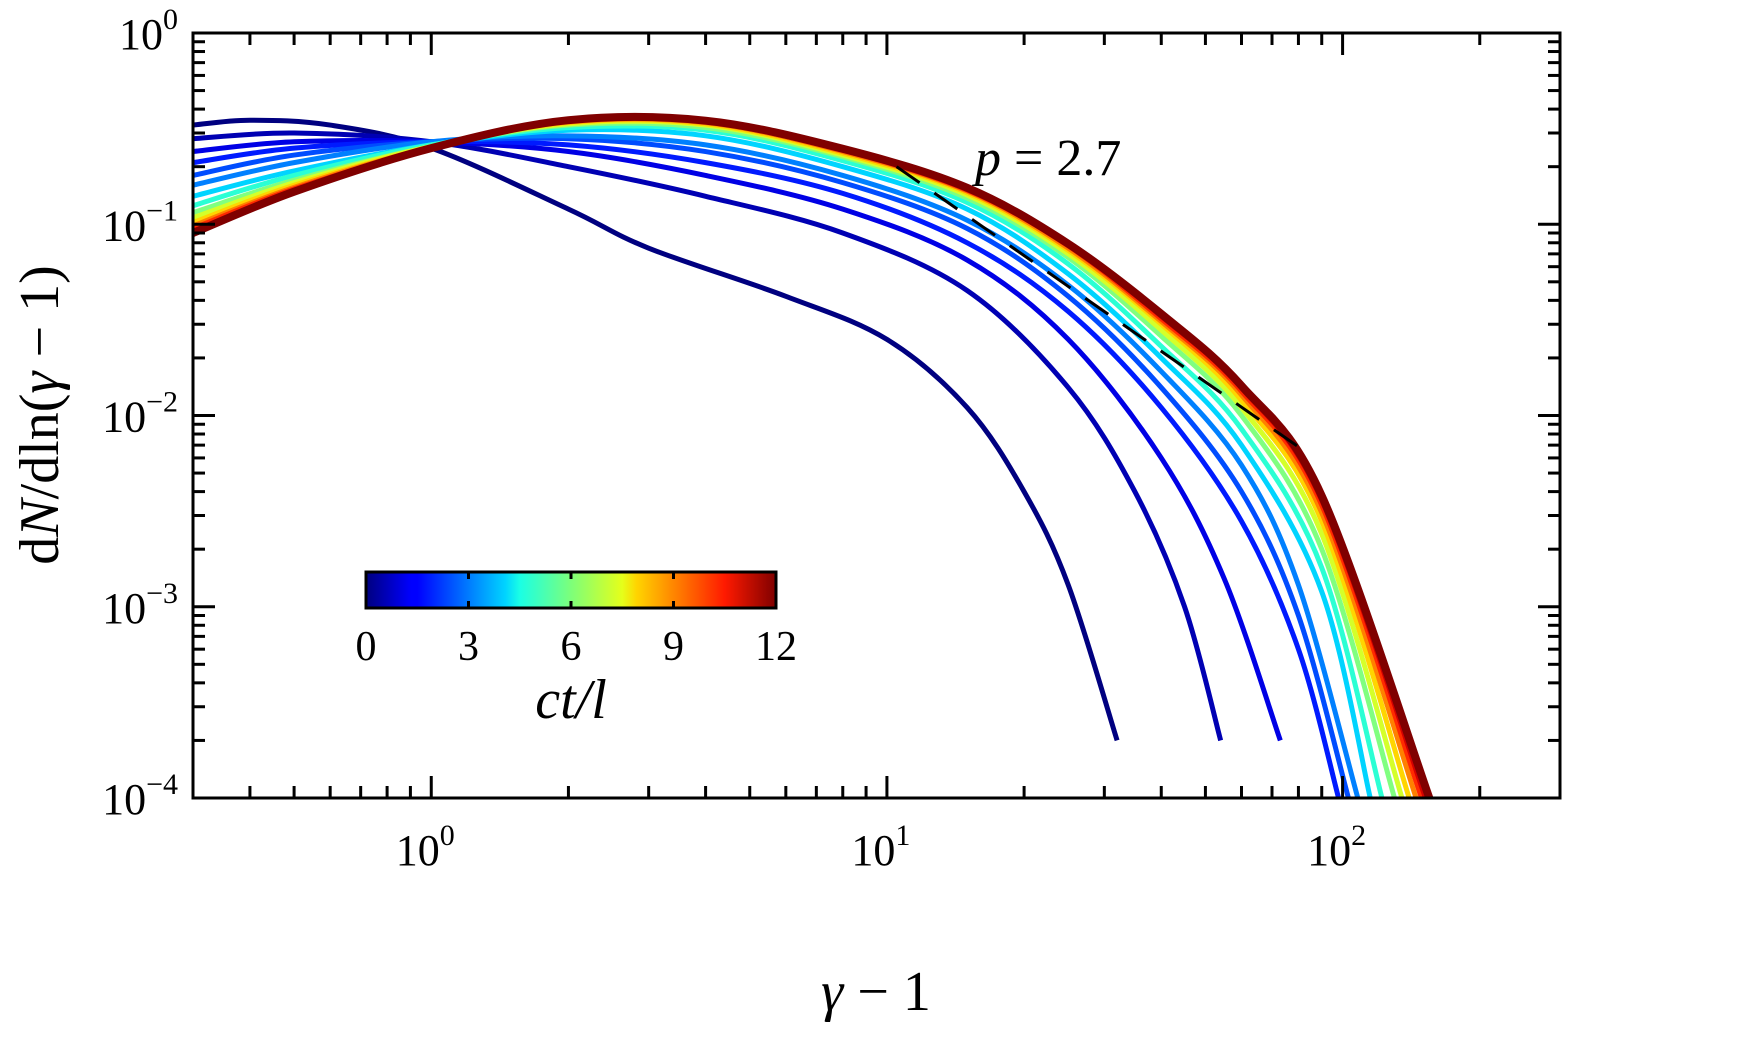 Image resolution: width=1763 pixels, height=1058 pixels. Describe the element at coordinates (776, 647) in the screenshot. I see `colorbar-tick-label: 12` at that location.